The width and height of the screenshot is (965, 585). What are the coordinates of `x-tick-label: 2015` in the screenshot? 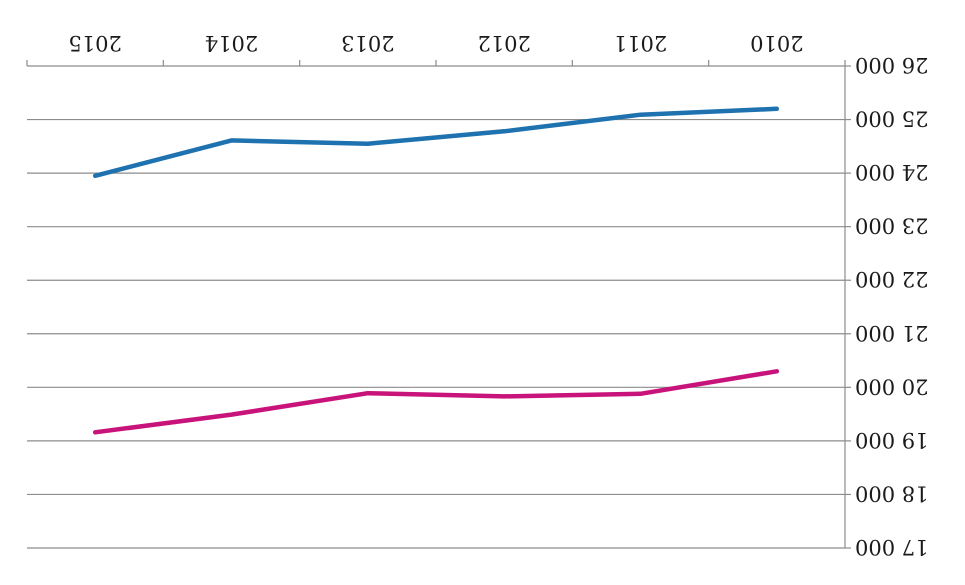 It's located at (94, 43).